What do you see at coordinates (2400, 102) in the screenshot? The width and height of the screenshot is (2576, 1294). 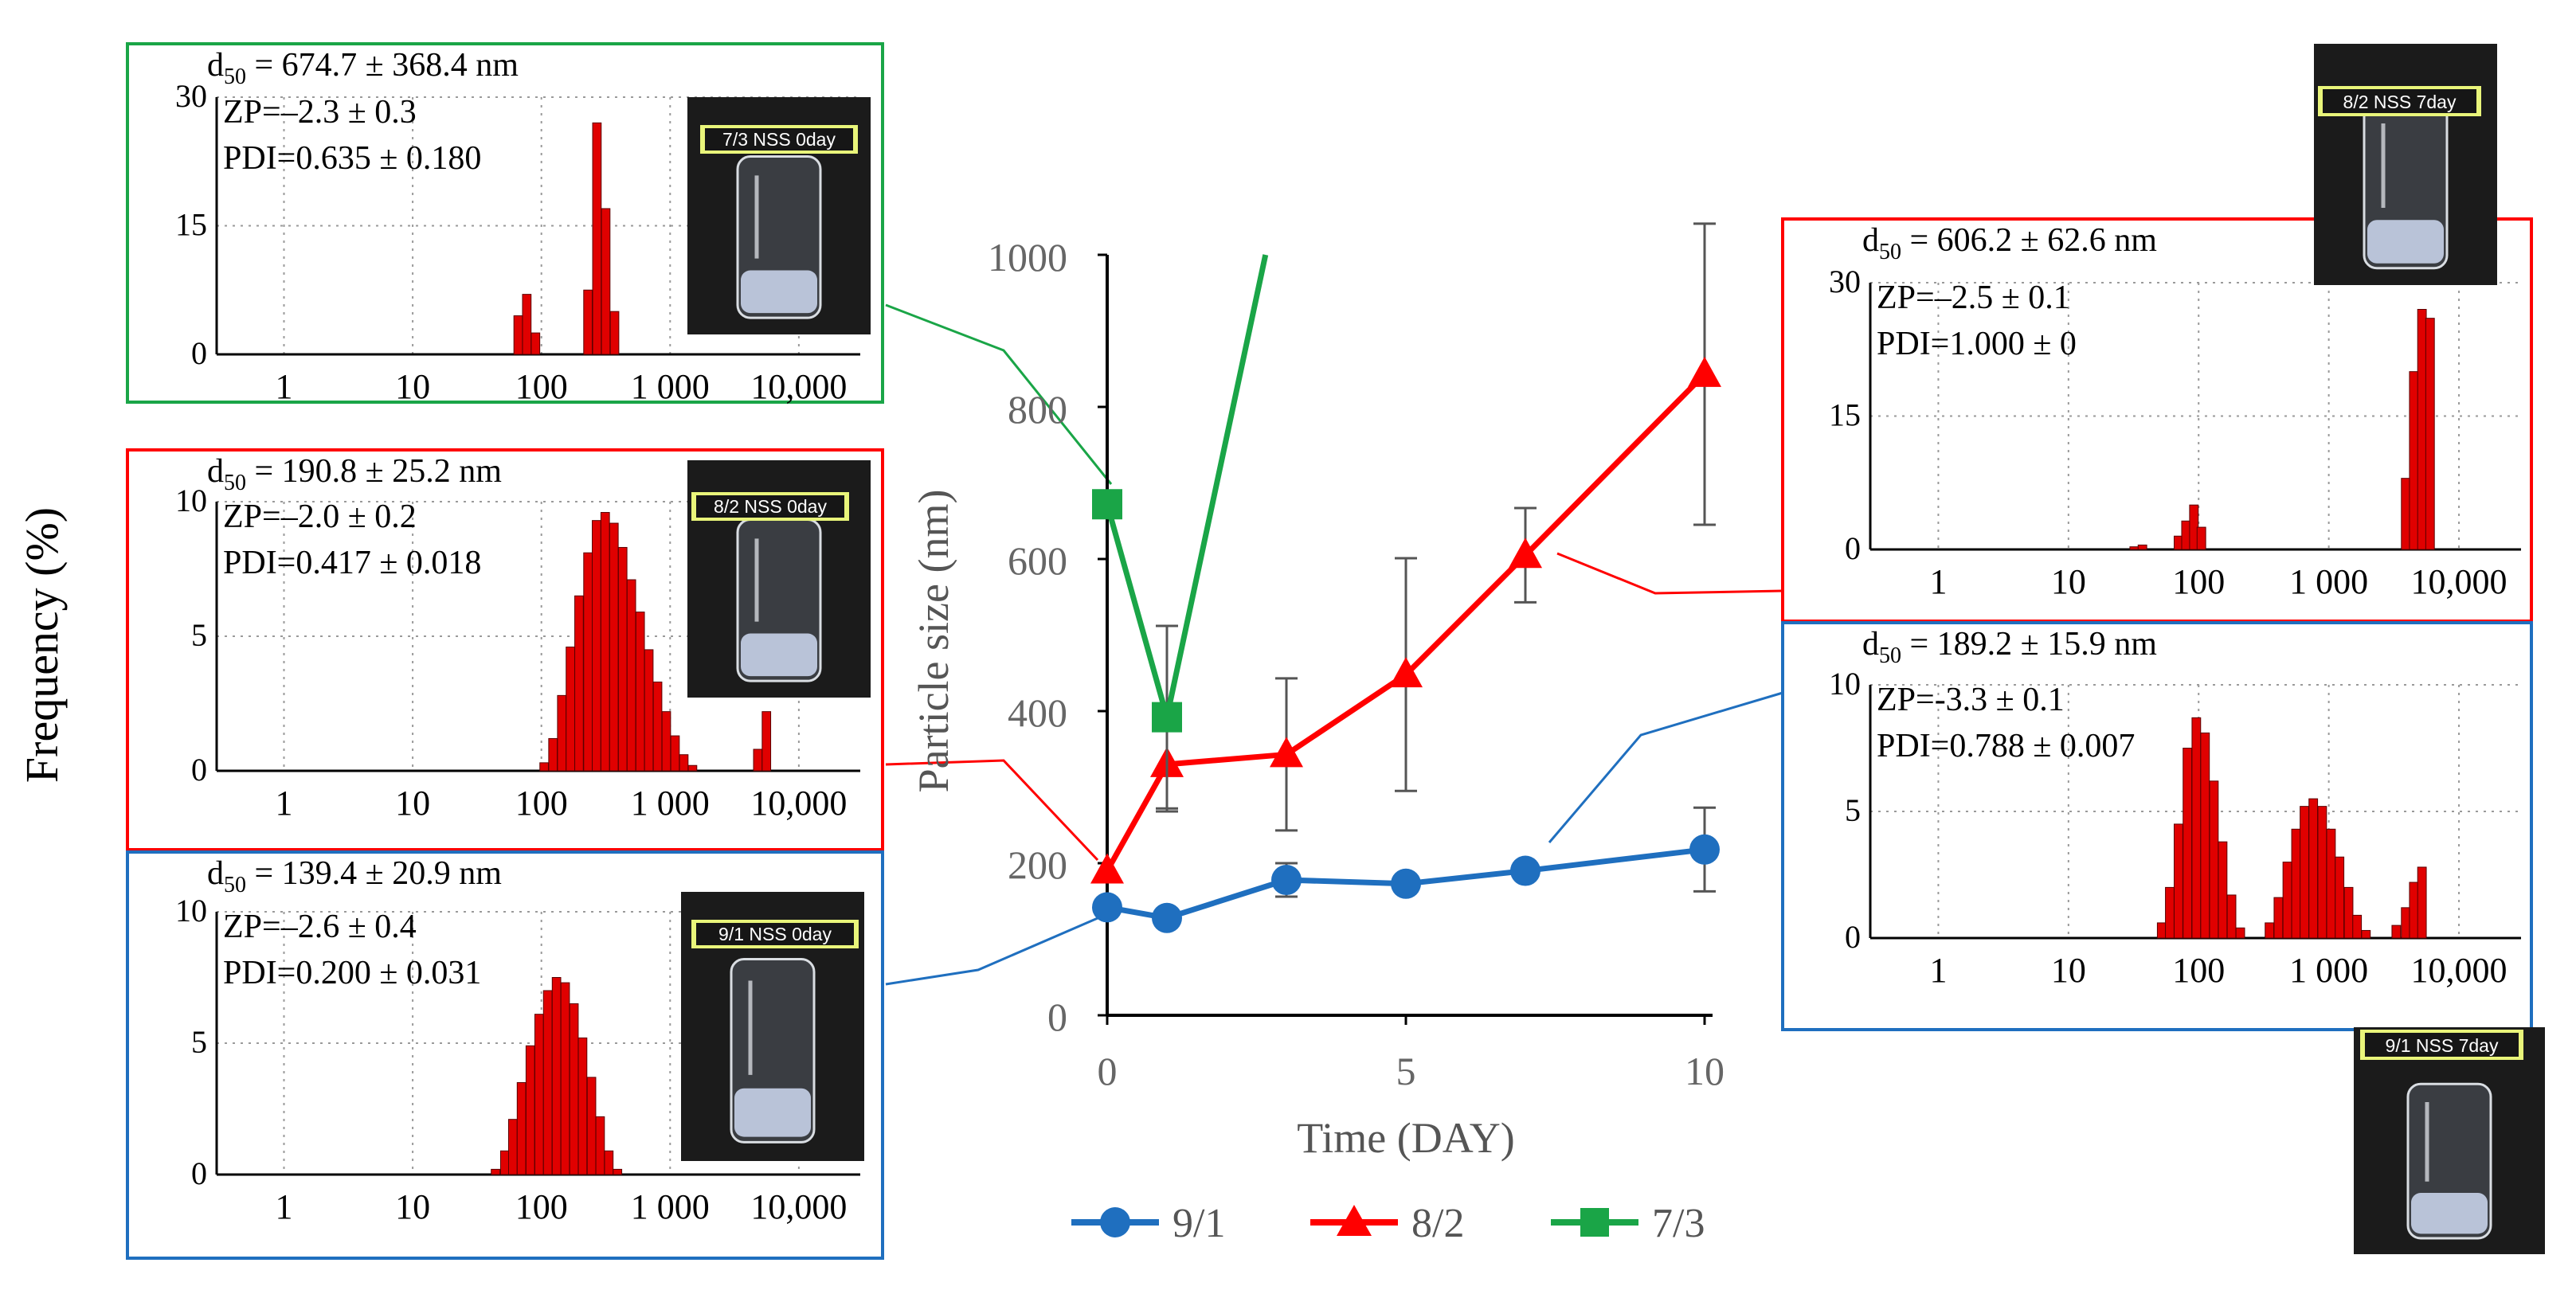 I see `vial-label-text: 8/2 NSS 7day` at bounding box center [2400, 102].